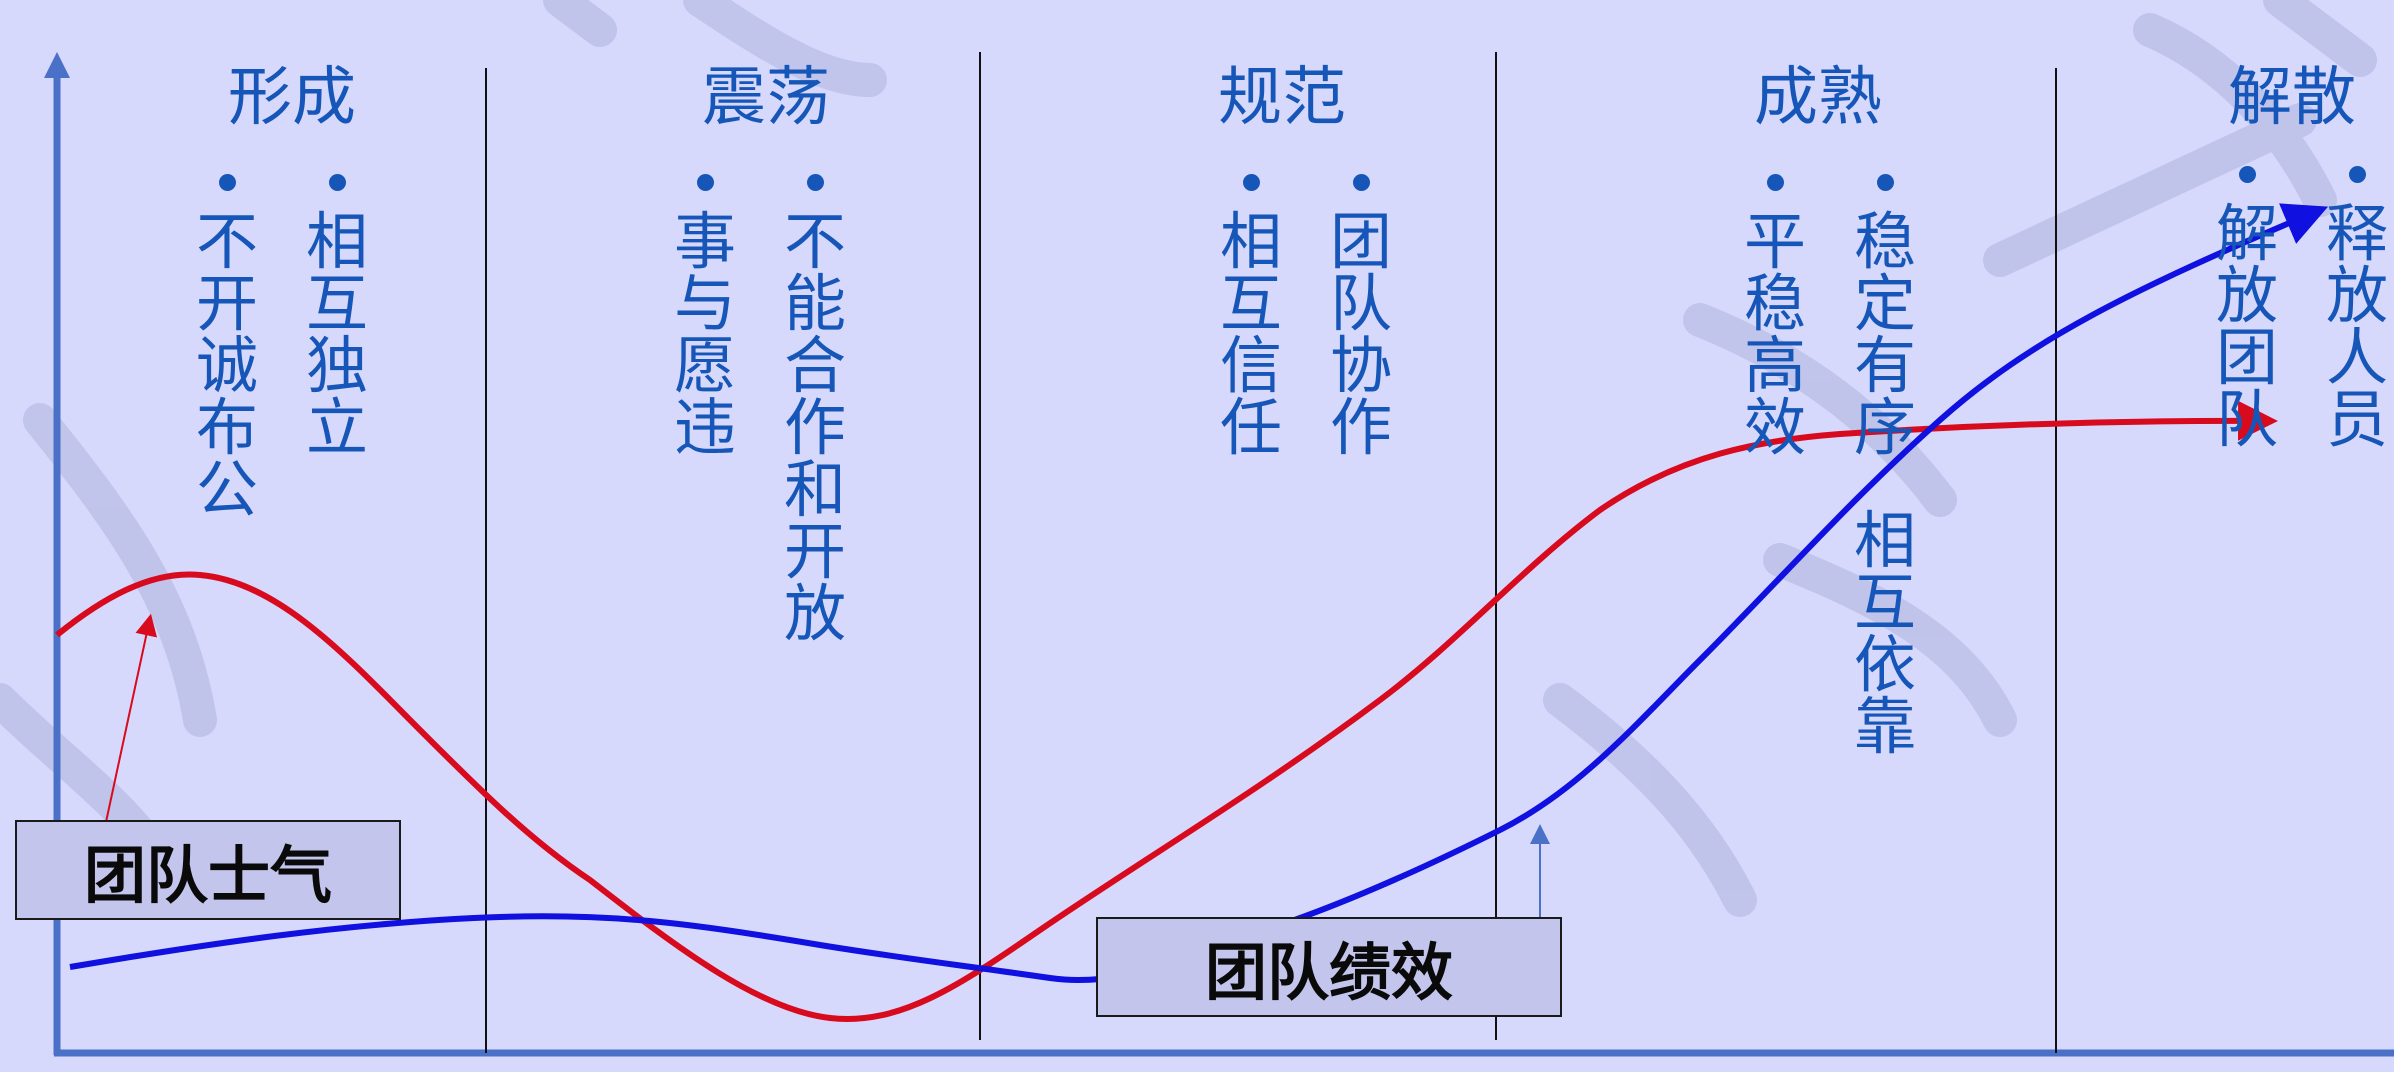 Image resolution: width=2394 pixels, height=1072 pixels. Describe the element at coordinates (1775, 334) in the screenshot. I see `stage-item-text: 平稳高效` at that location.